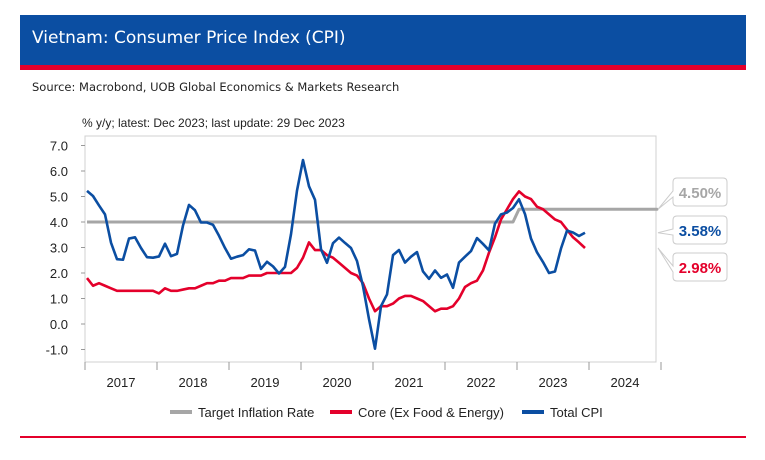  Describe the element at coordinates (57, 350) in the screenshot. I see `y-tick-label: -1.0` at that location.